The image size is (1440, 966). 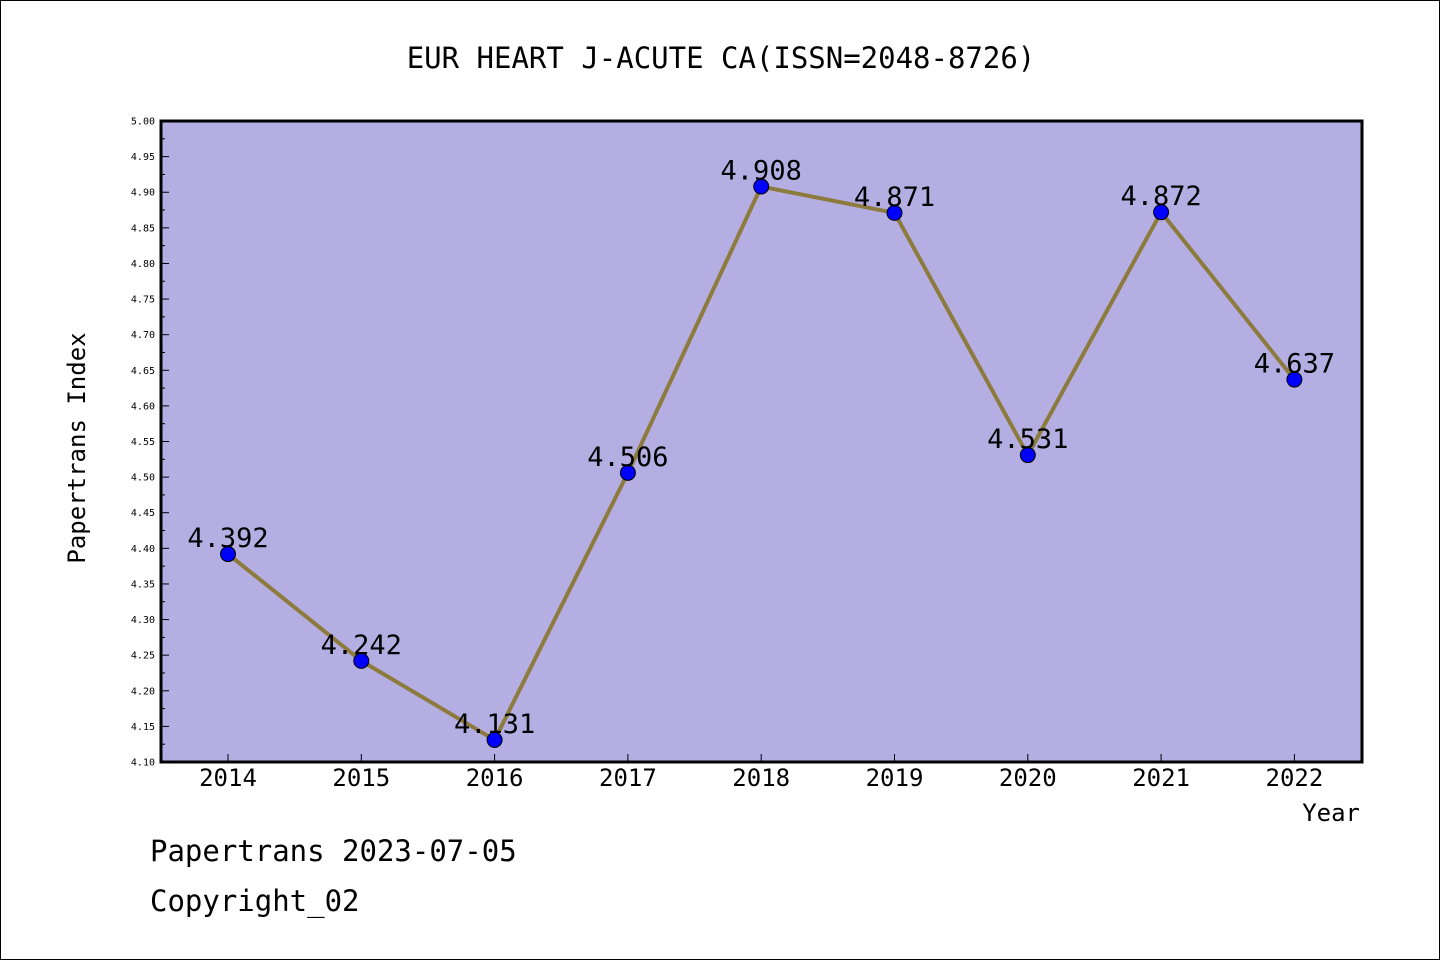 I want to click on y-tick-label: 4.80, so click(x=143, y=264).